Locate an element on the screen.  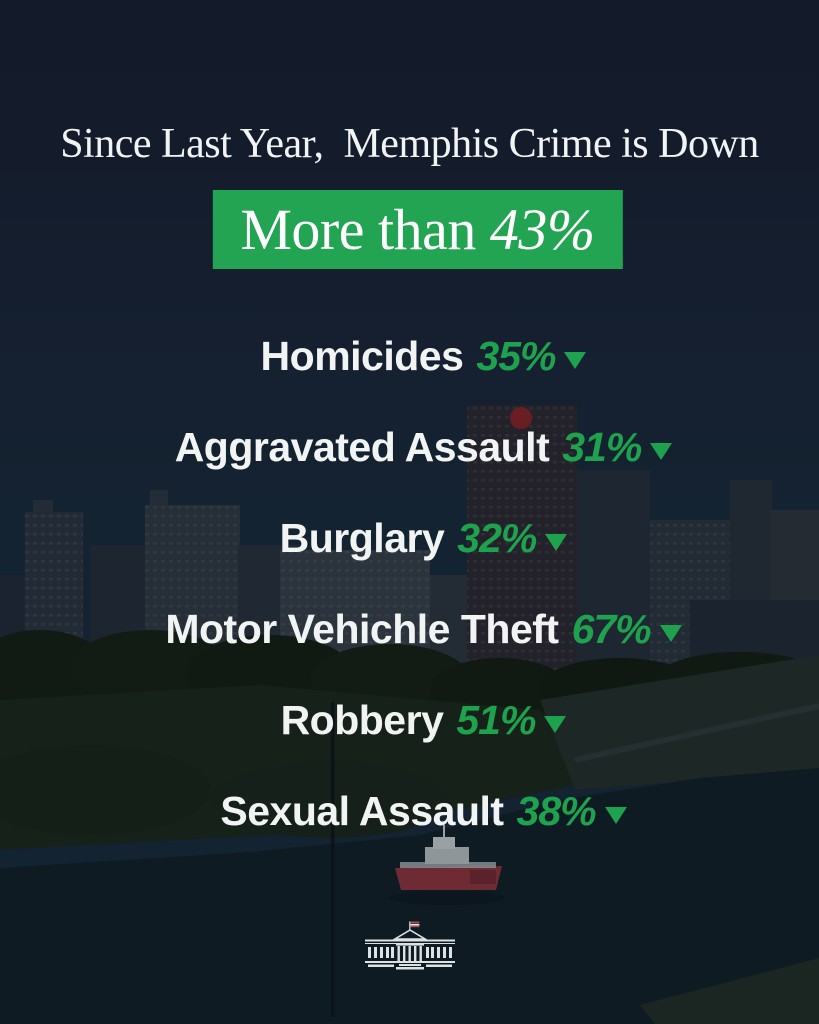
stat-row-aggravated-assault: Aggravated Assault 31% is located at coordinates (423, 446).